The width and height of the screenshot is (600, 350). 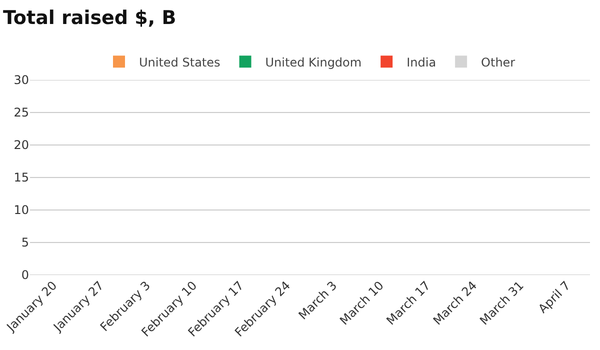 What do you see at coordinates (21, 113) in the screenshot?
I see `y-tick-label: 25` at bounding box center [21, 113].